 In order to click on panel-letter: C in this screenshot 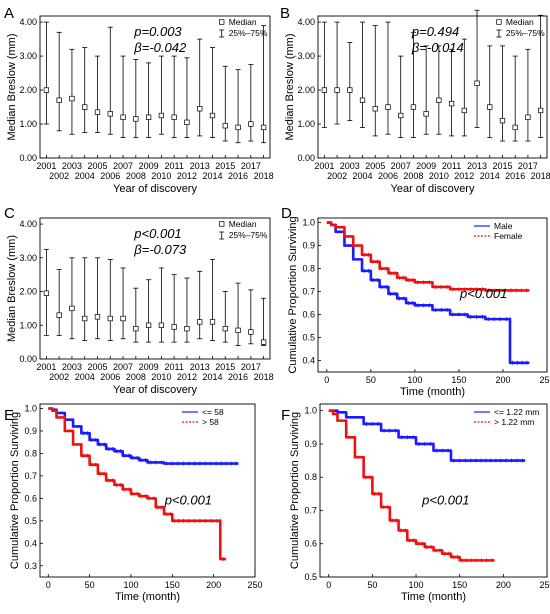, I will do `click(9, 213)`.